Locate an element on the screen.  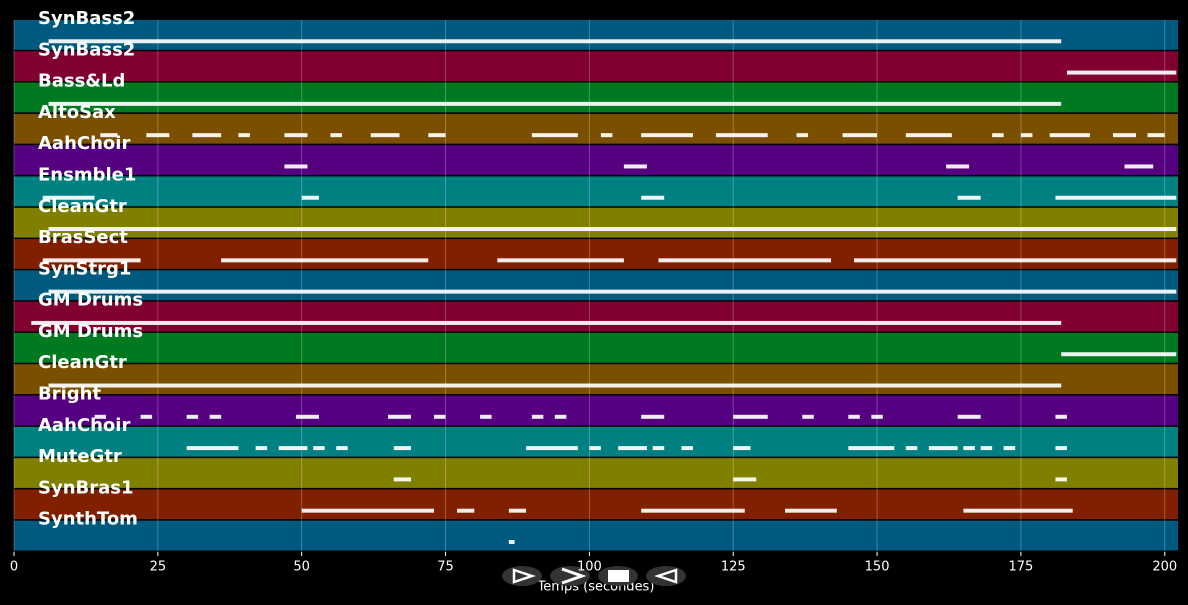
track-label: BrasSect is located at coordinates (83, 237).